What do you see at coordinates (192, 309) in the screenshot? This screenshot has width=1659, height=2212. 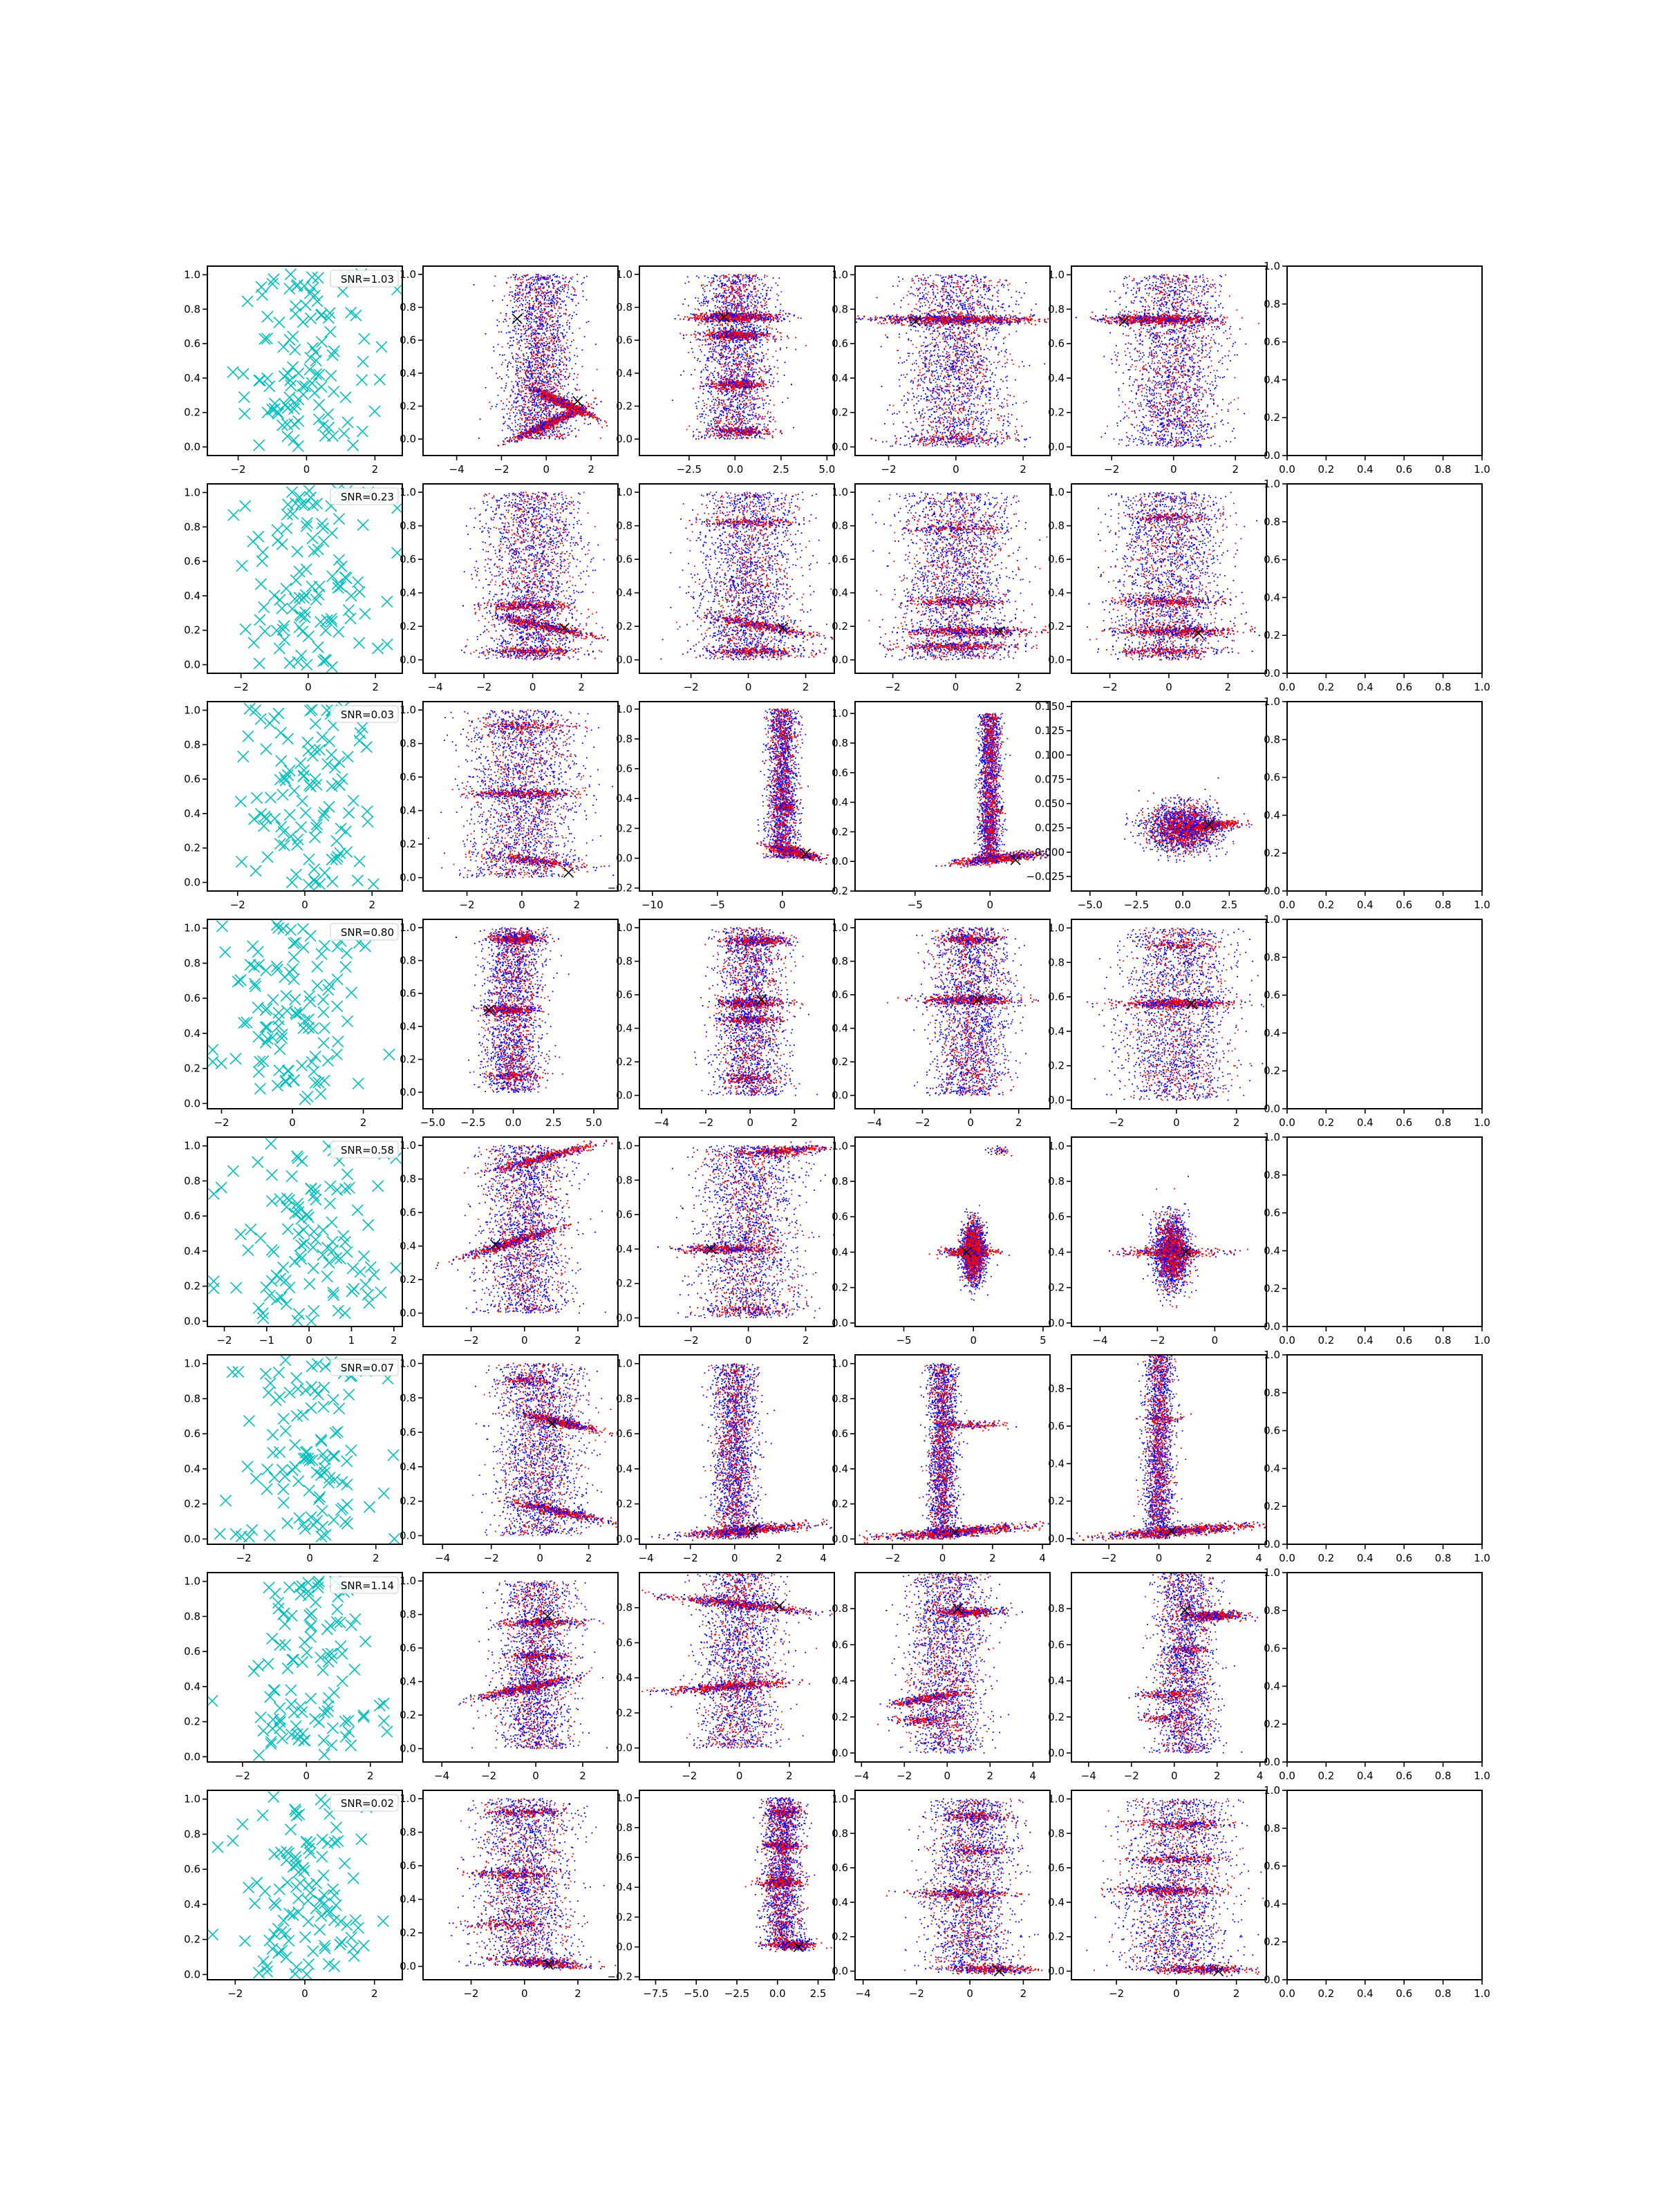 I see `y-tick-label: 0.8` at bounding box center [192, 309].